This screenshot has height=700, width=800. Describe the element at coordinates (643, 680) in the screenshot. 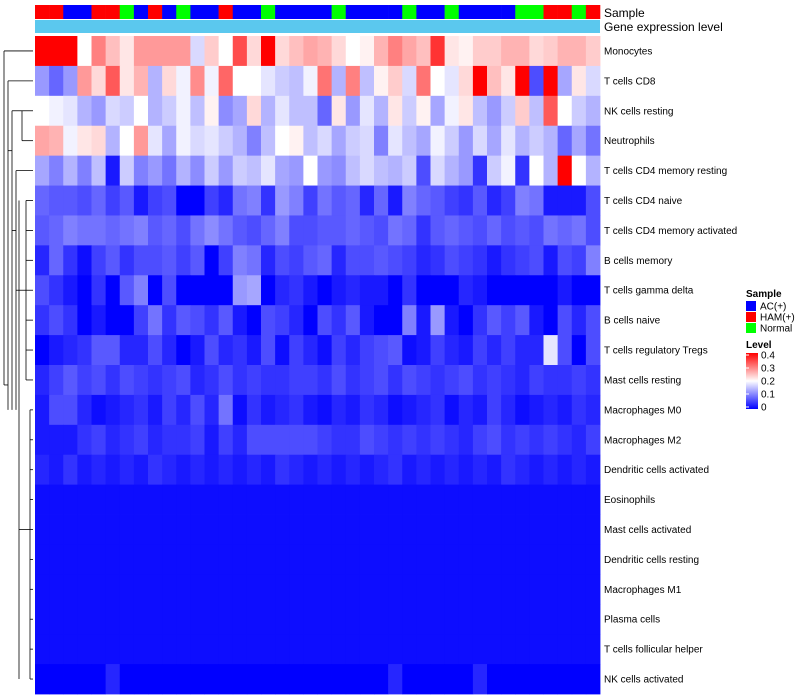

I see `row-label: NK cells activated` at that location.